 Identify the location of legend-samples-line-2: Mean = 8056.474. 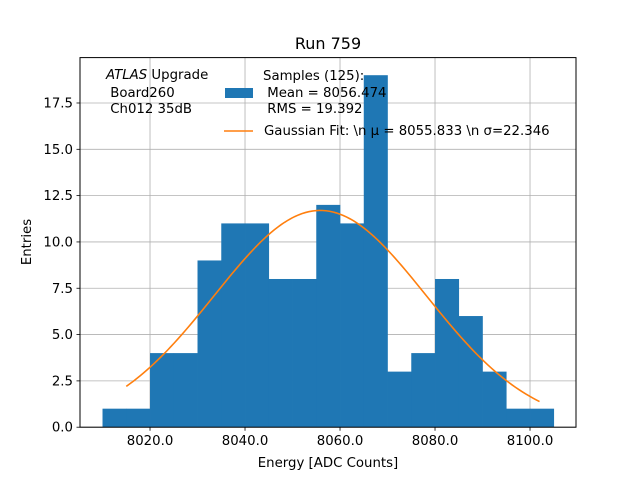
(325, 93).